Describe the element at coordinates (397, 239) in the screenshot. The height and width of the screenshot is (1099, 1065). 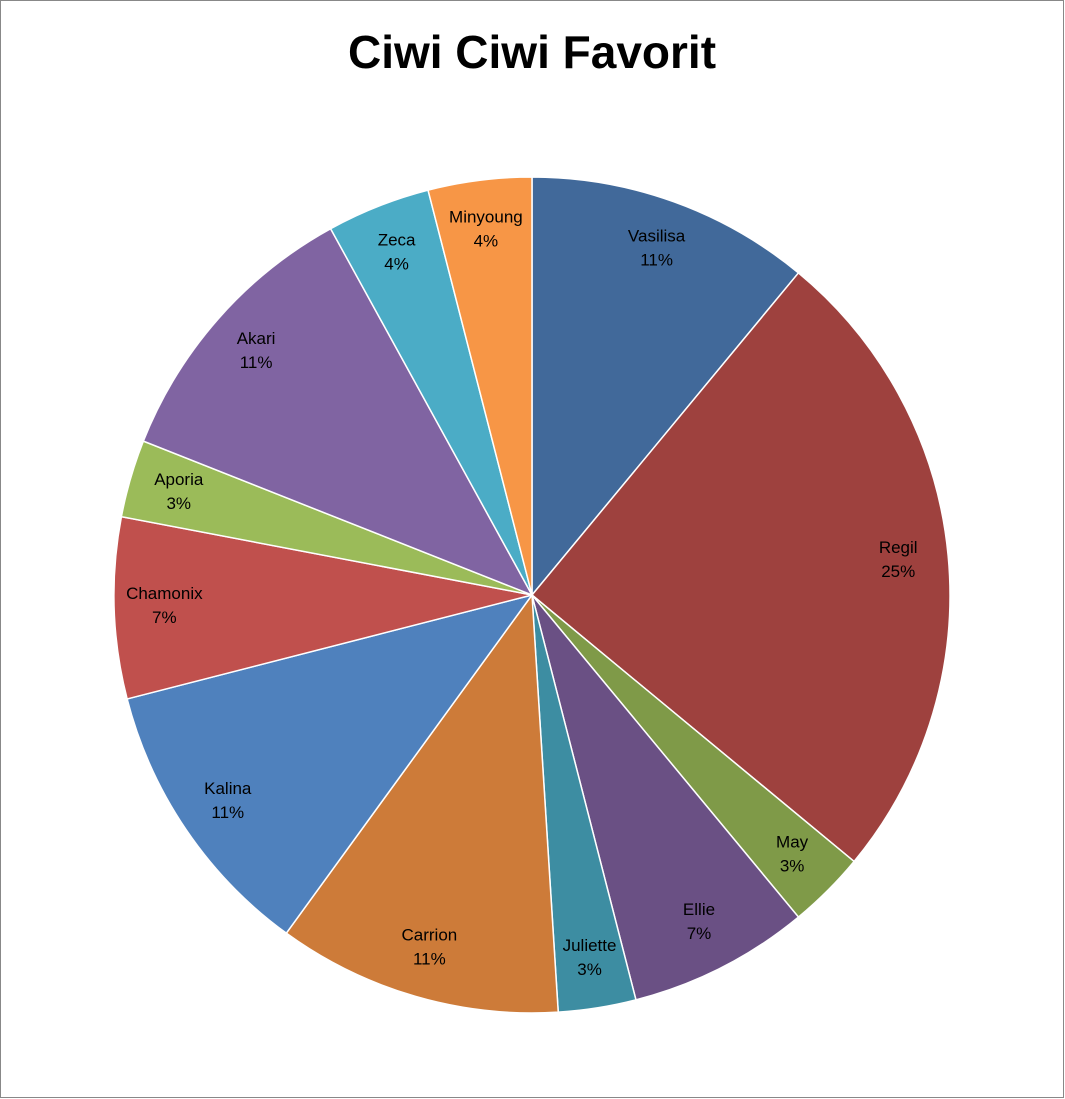
I see `slice-label: Zeca` at that location.